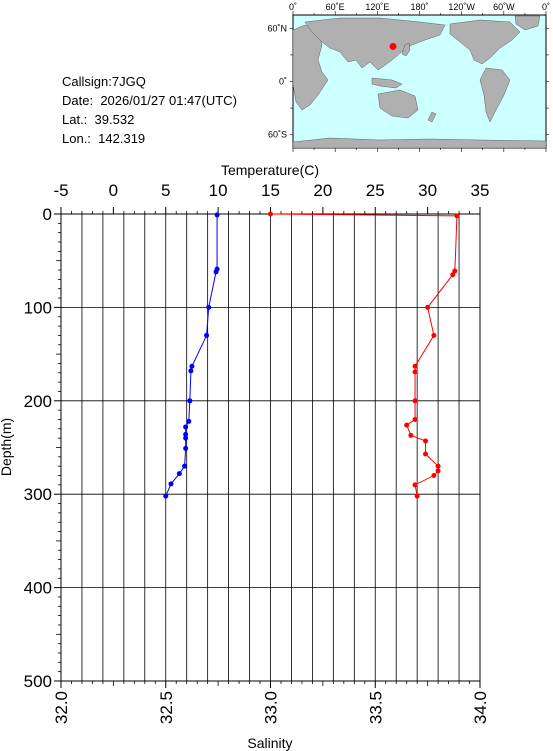  What do you see at coordinates (461, 7) in the screenshot?
I see `map-lon-tick: 120˚W` at bounding box center [461, 7].